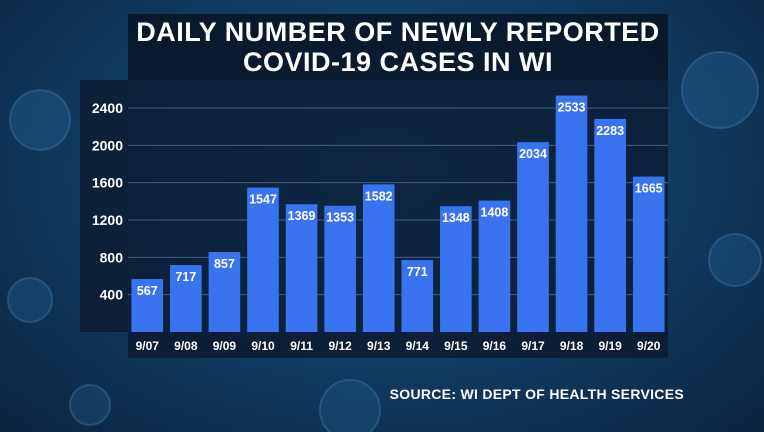 The height and width of the screenshot is (432, 764). What do you see at coordinates (417, 272) in the screenshot?
I see `data-label: 771` at bounding box center [417, 272].